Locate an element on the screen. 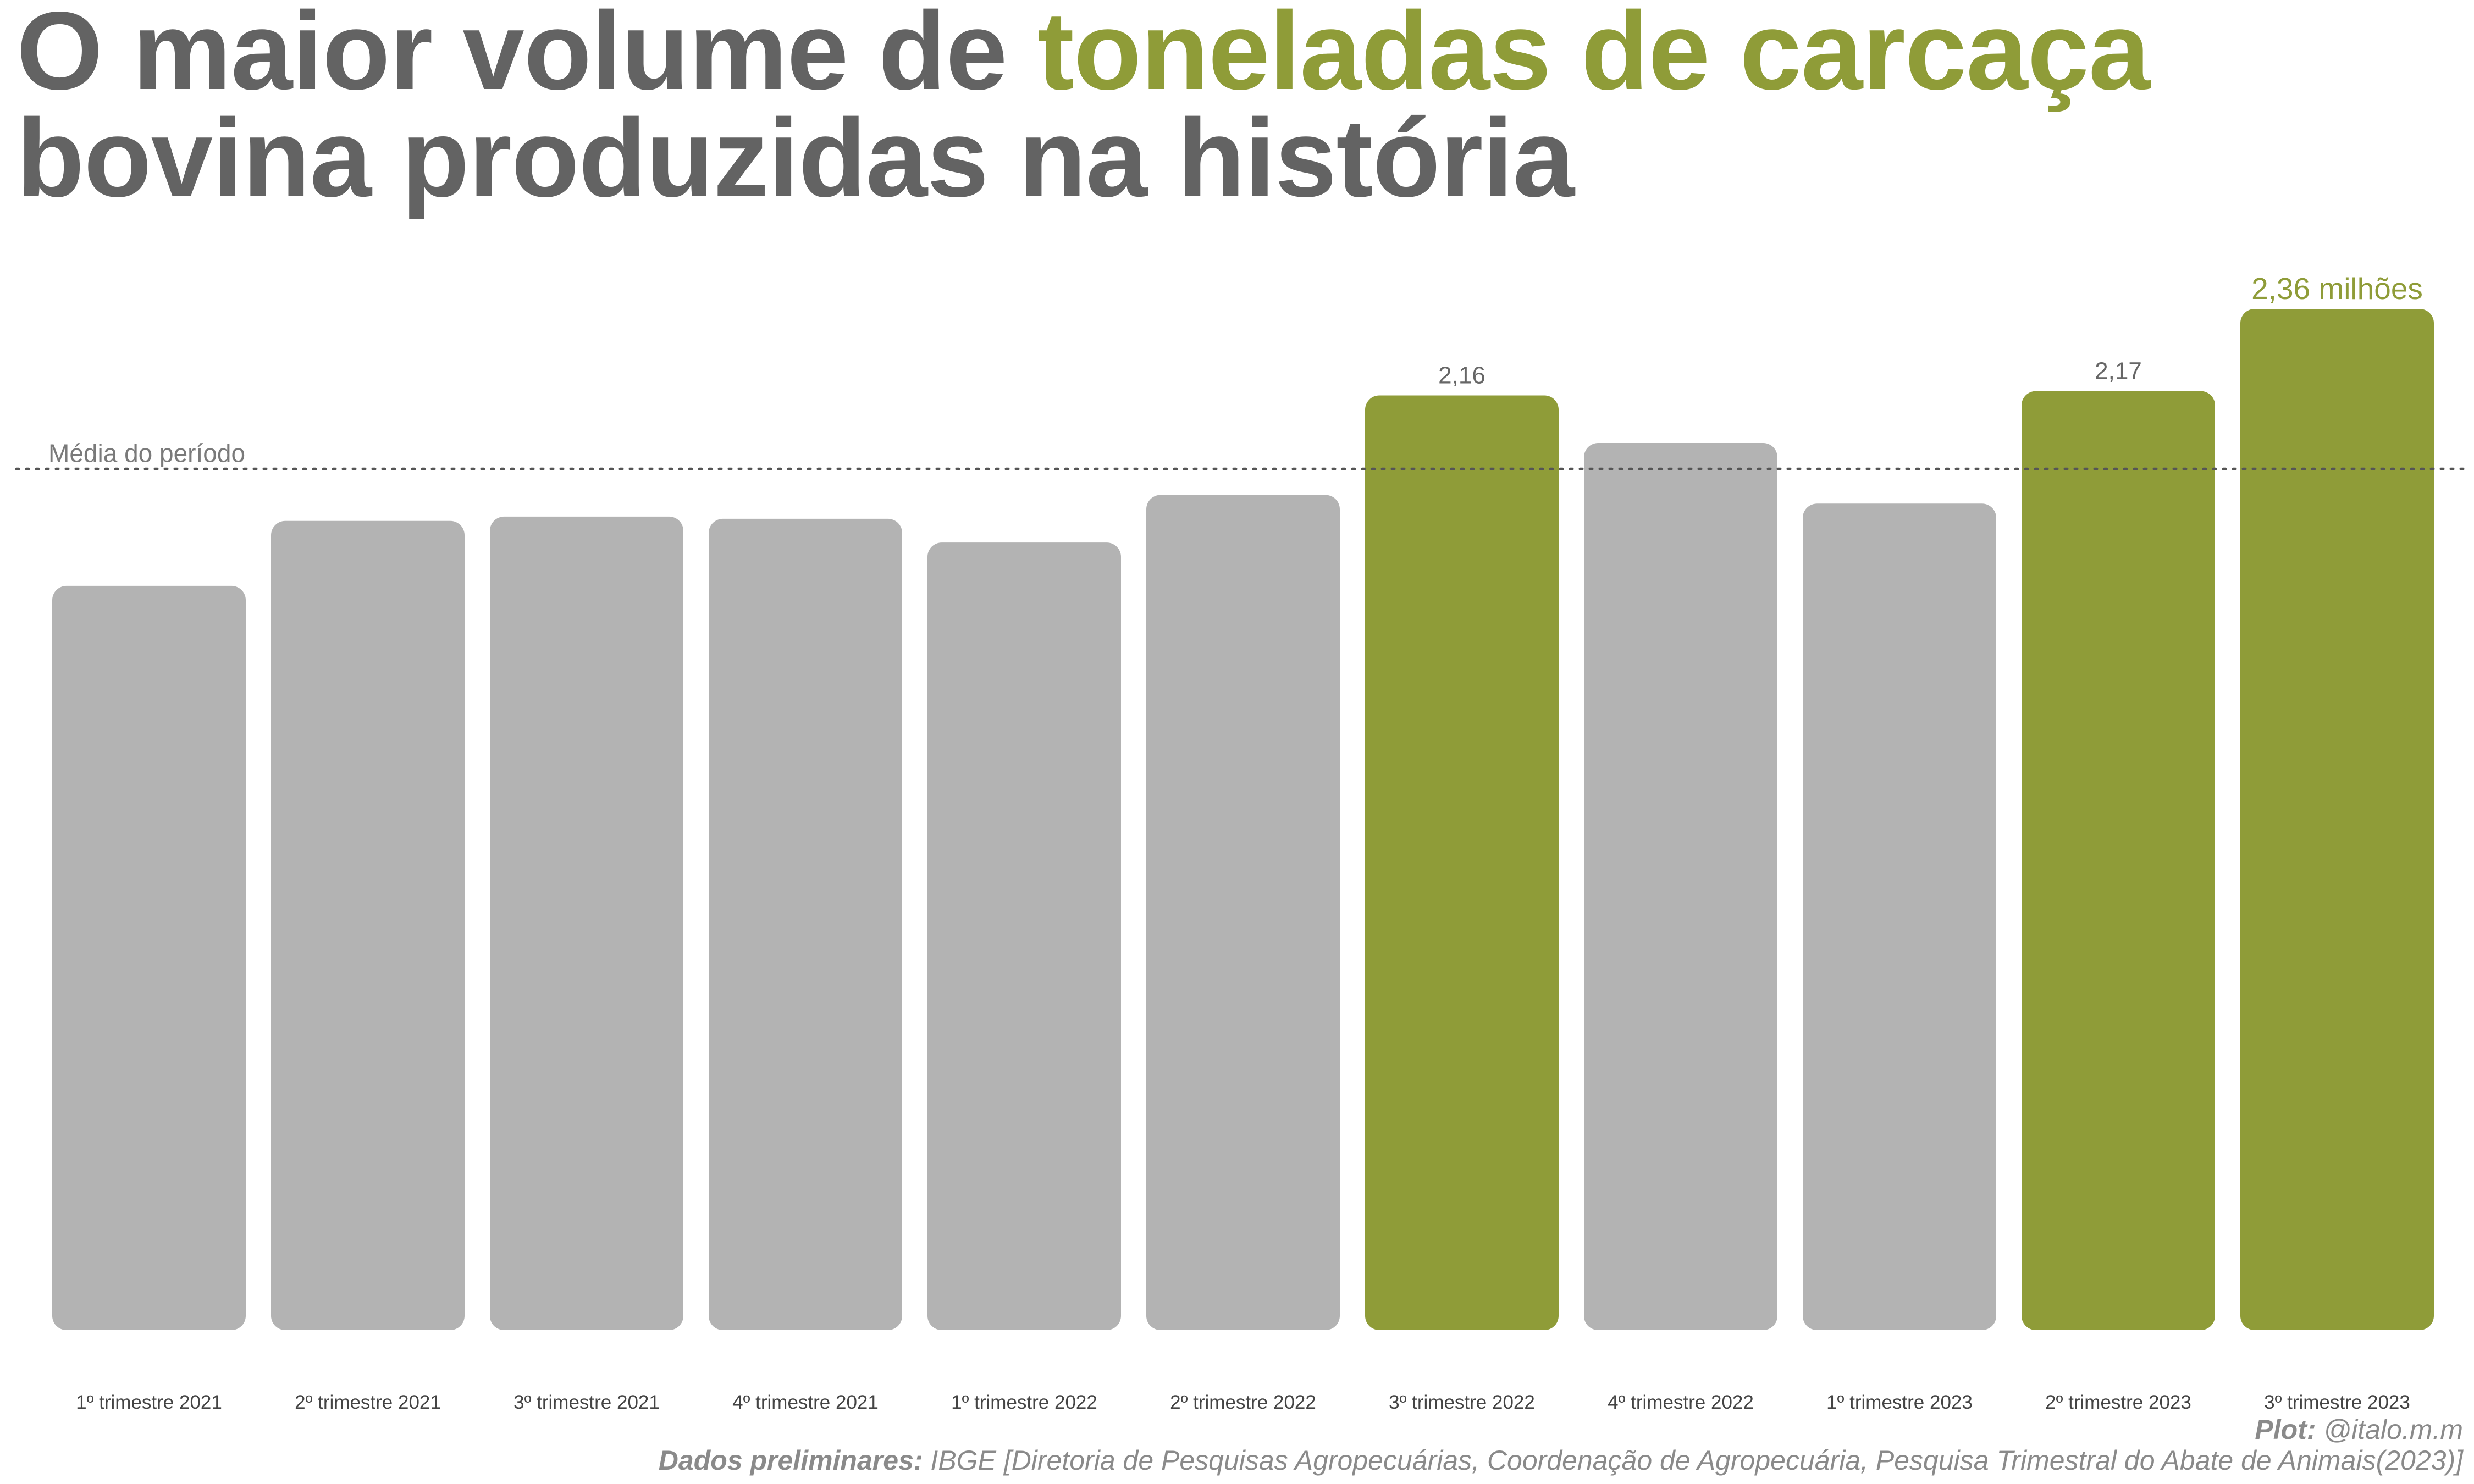 This screenshot has height=1484, width=2474. title-highlight: toneladas de carcaça is located at coordinates (1594, 56).